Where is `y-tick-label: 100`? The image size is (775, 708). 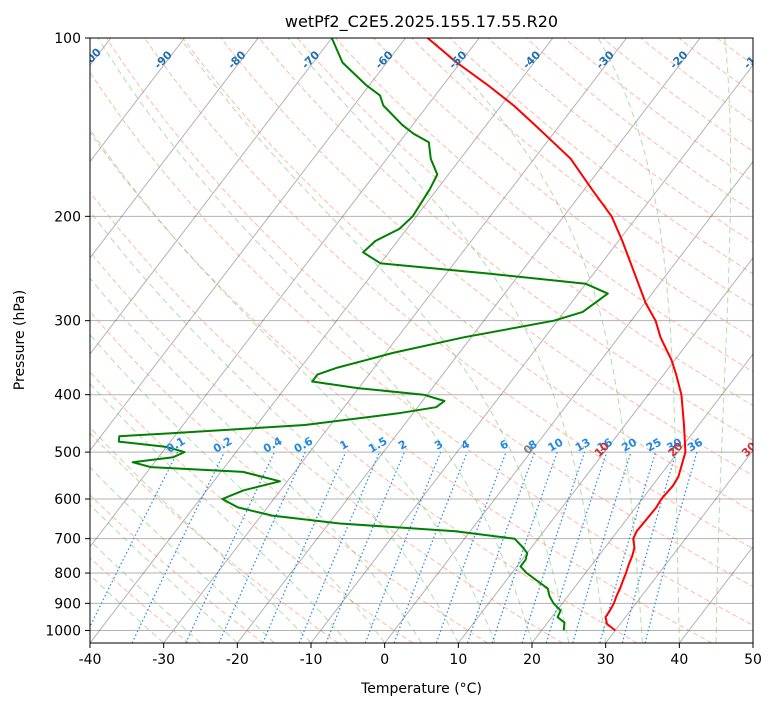 y-tick-label: 100 is located at coordinates (67, 39).